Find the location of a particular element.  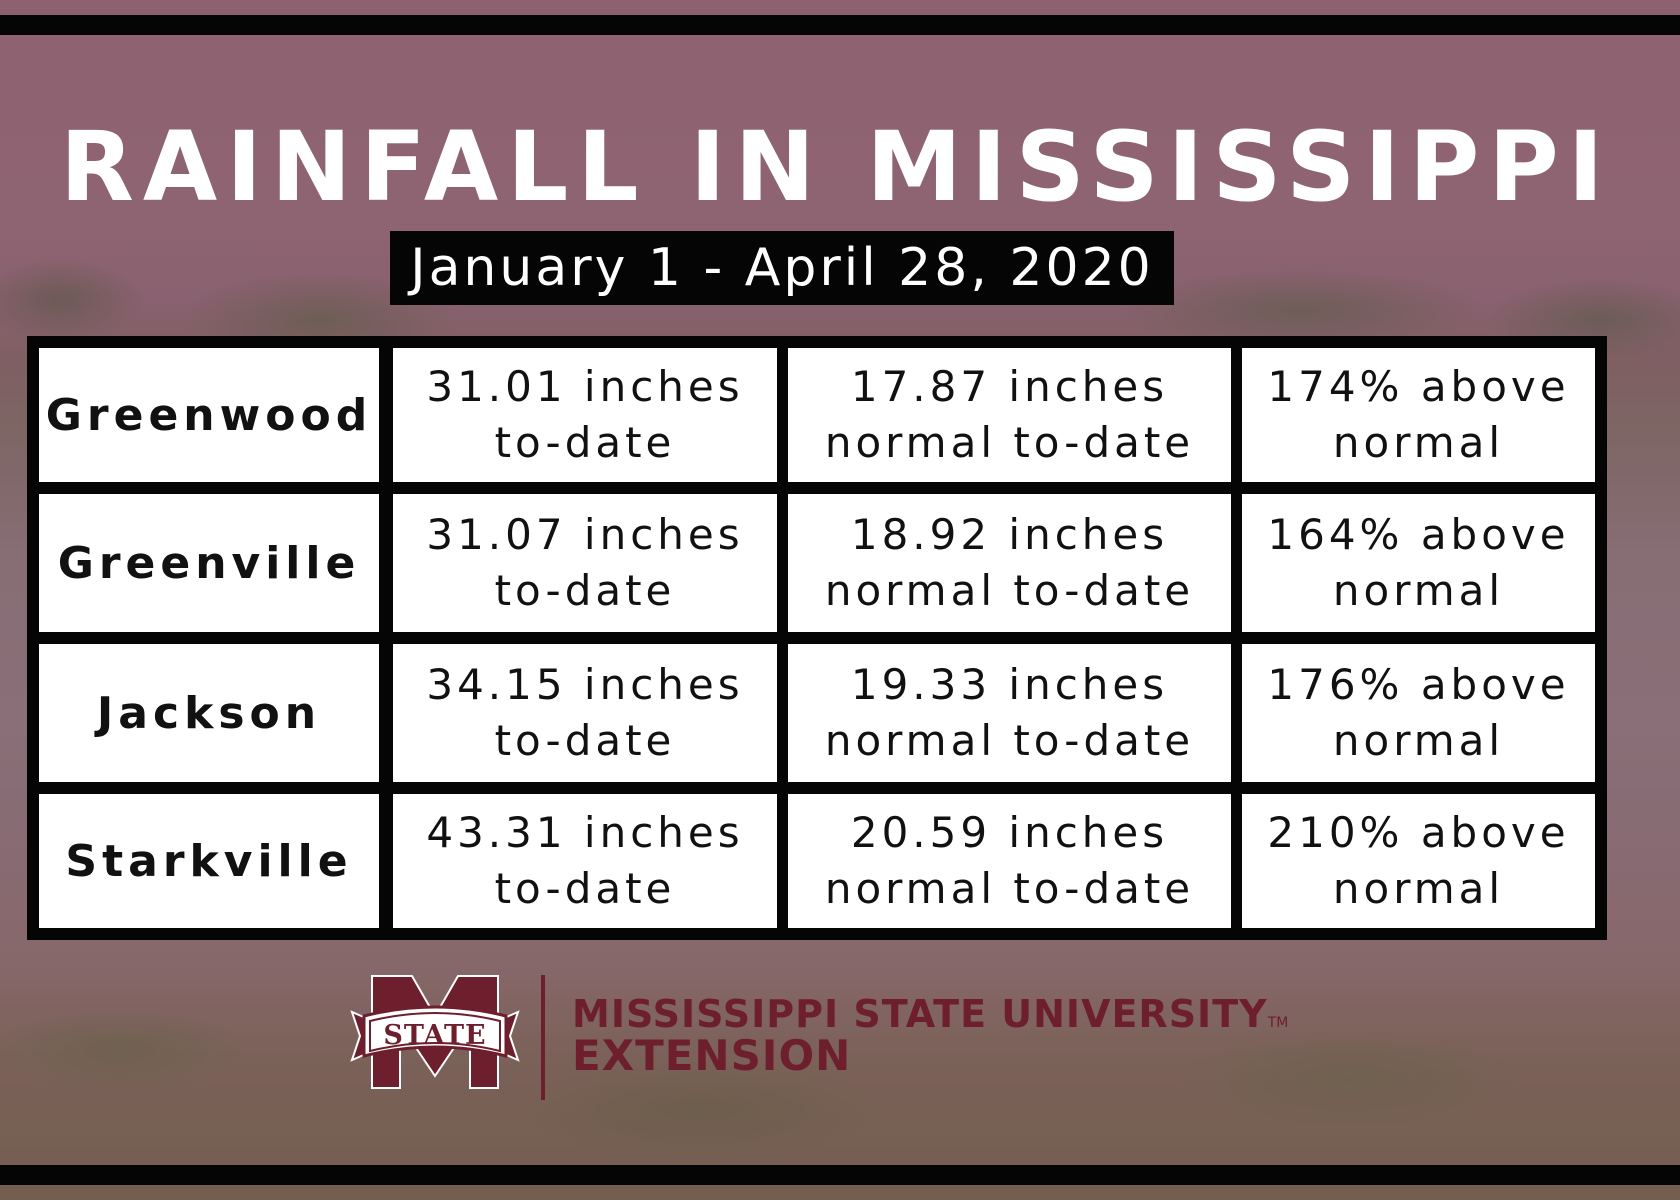

msu-m-state-logo: STATE is located at coordinates (435, 1032).